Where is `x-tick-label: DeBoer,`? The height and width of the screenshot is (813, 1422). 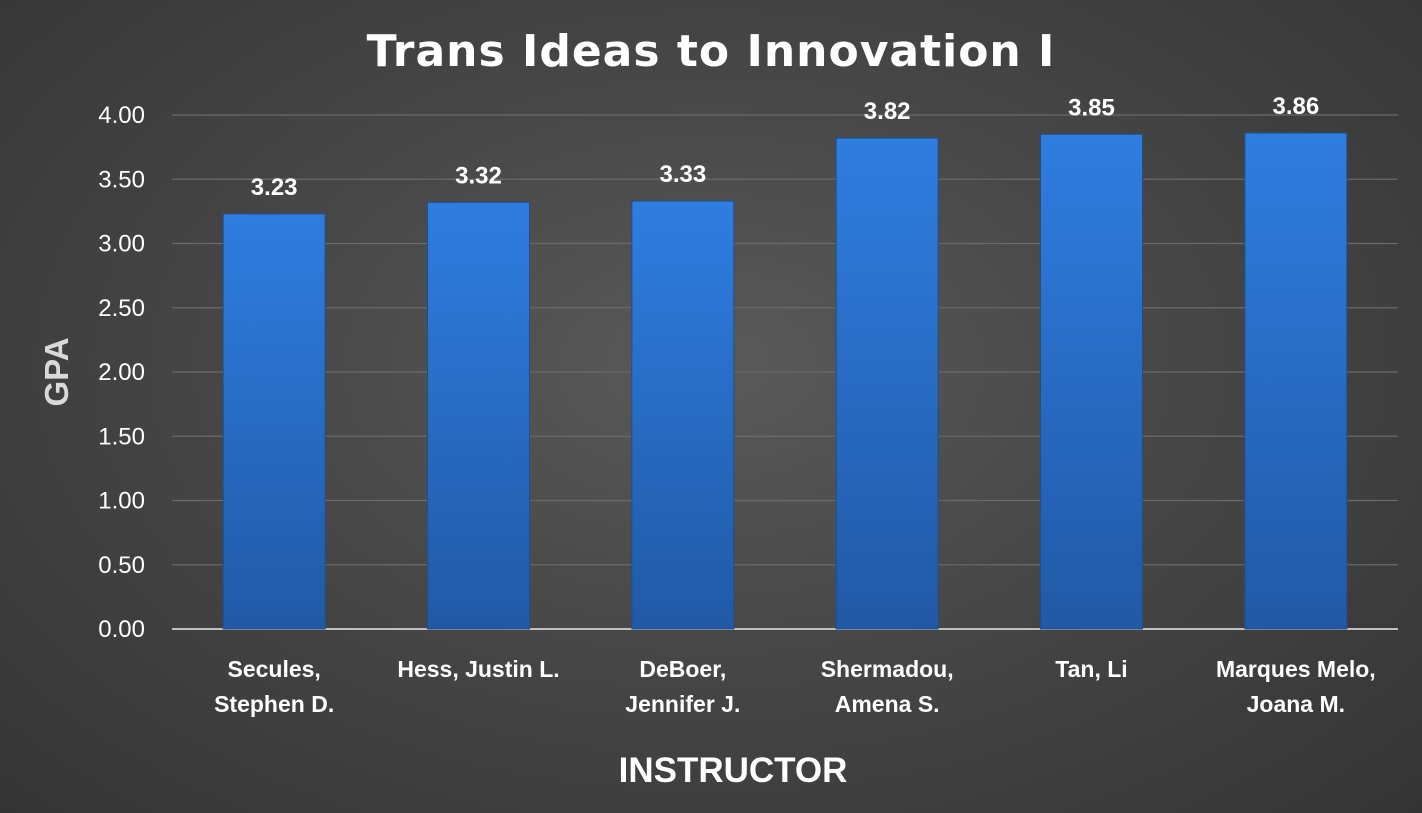
x-tick-label: DeBoer, is located at coordinates (682, 669).